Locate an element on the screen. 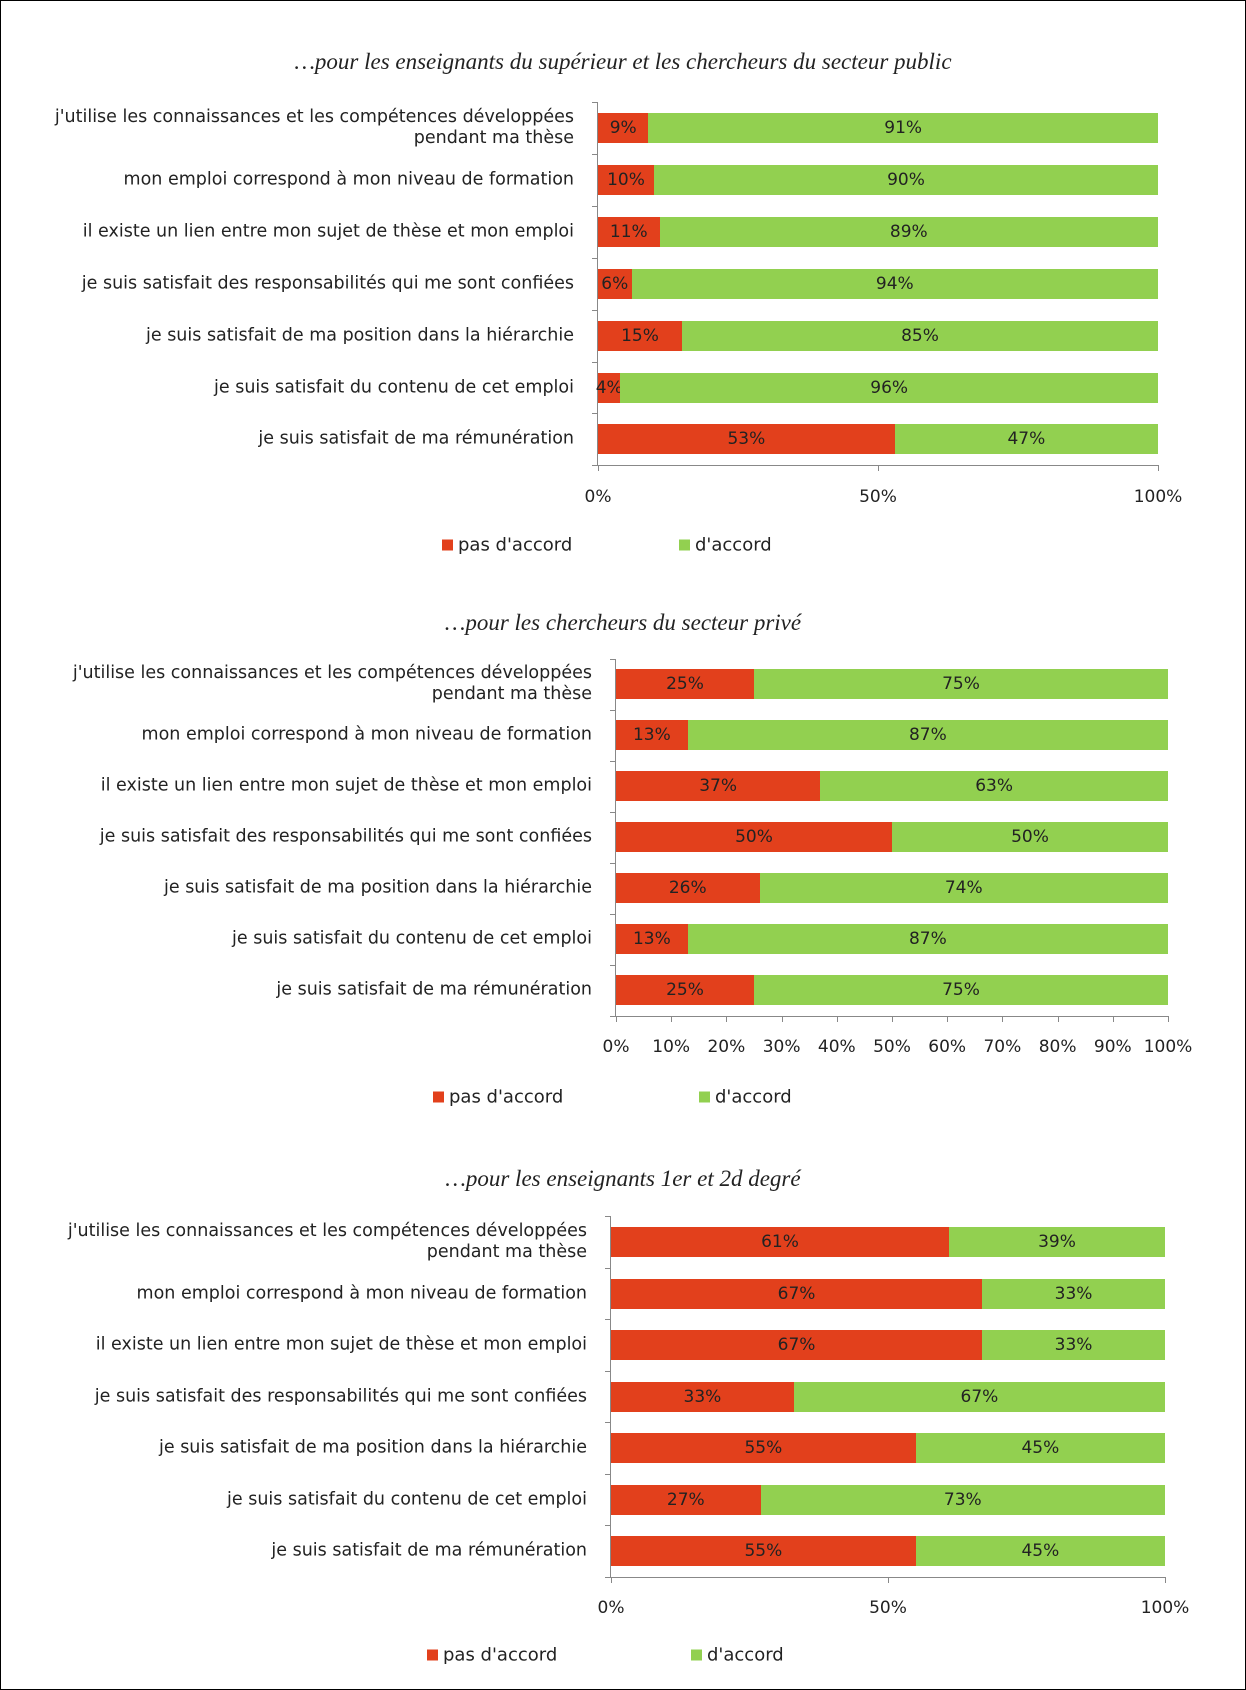  data-label: 45% is located at coordinates (1040, 1448).